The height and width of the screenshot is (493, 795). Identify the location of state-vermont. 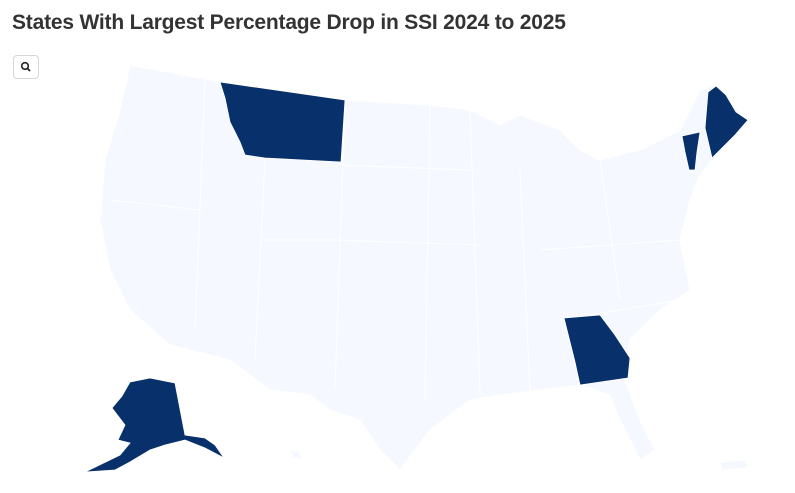
(691, 151).